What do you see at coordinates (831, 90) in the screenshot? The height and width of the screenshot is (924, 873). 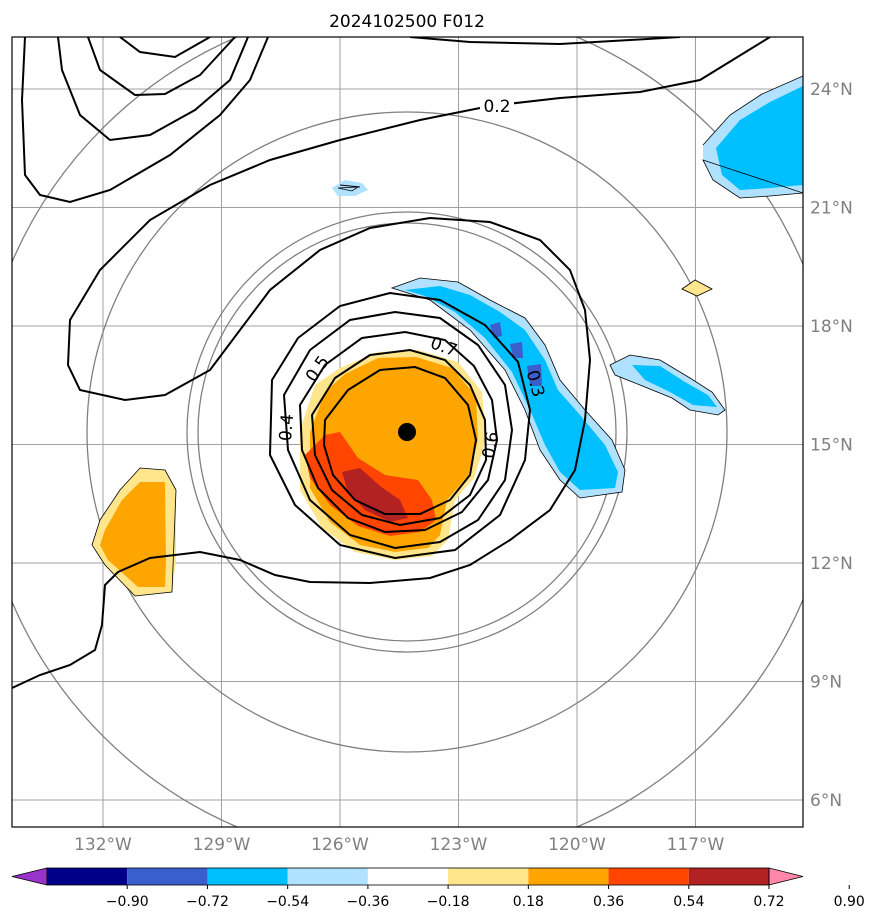 I see `lat-tick-label: 24°N` at bounding box center [831, 90].